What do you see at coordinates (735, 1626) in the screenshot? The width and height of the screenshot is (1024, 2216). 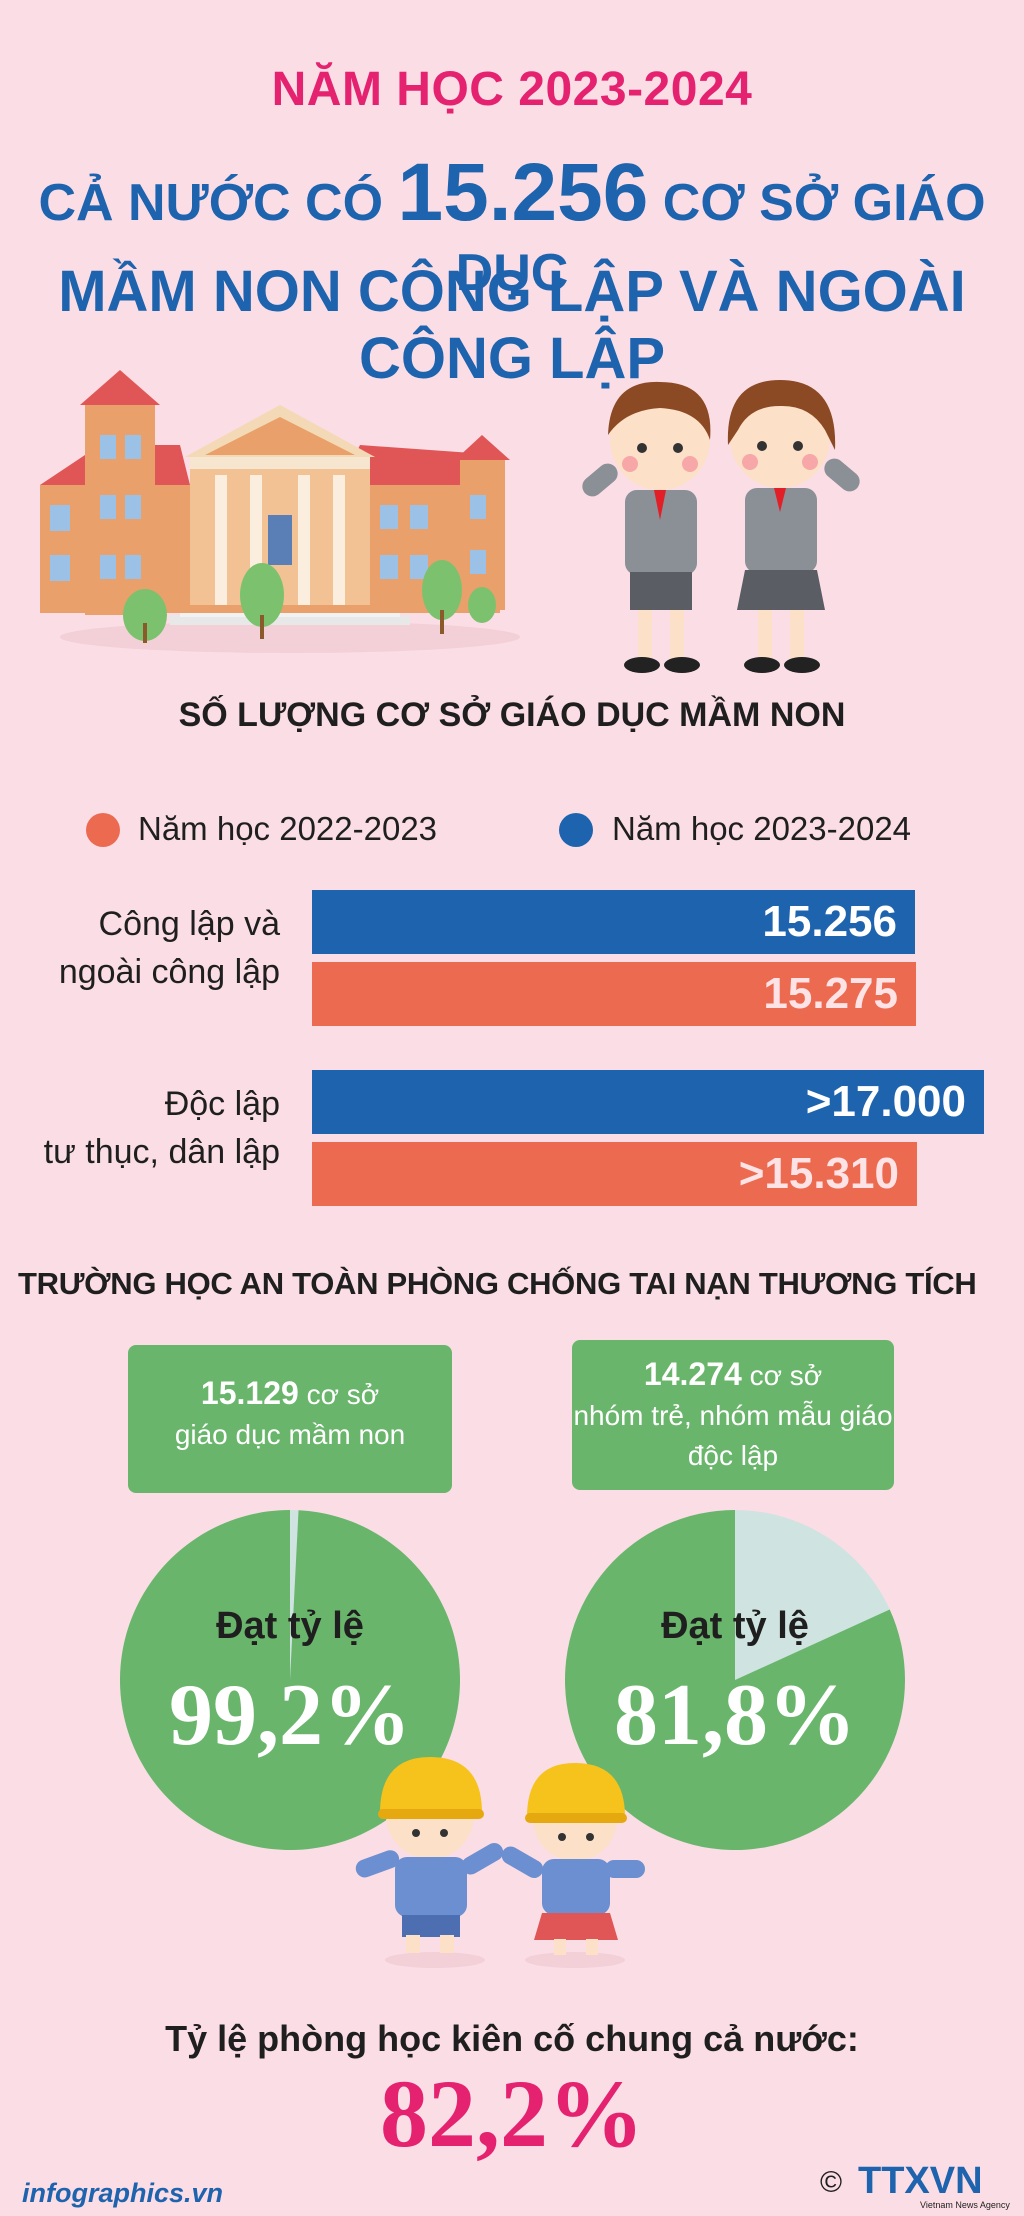 I see `pie2-label: Đạt tỷ lệ` at bounding box center [735, 1626].